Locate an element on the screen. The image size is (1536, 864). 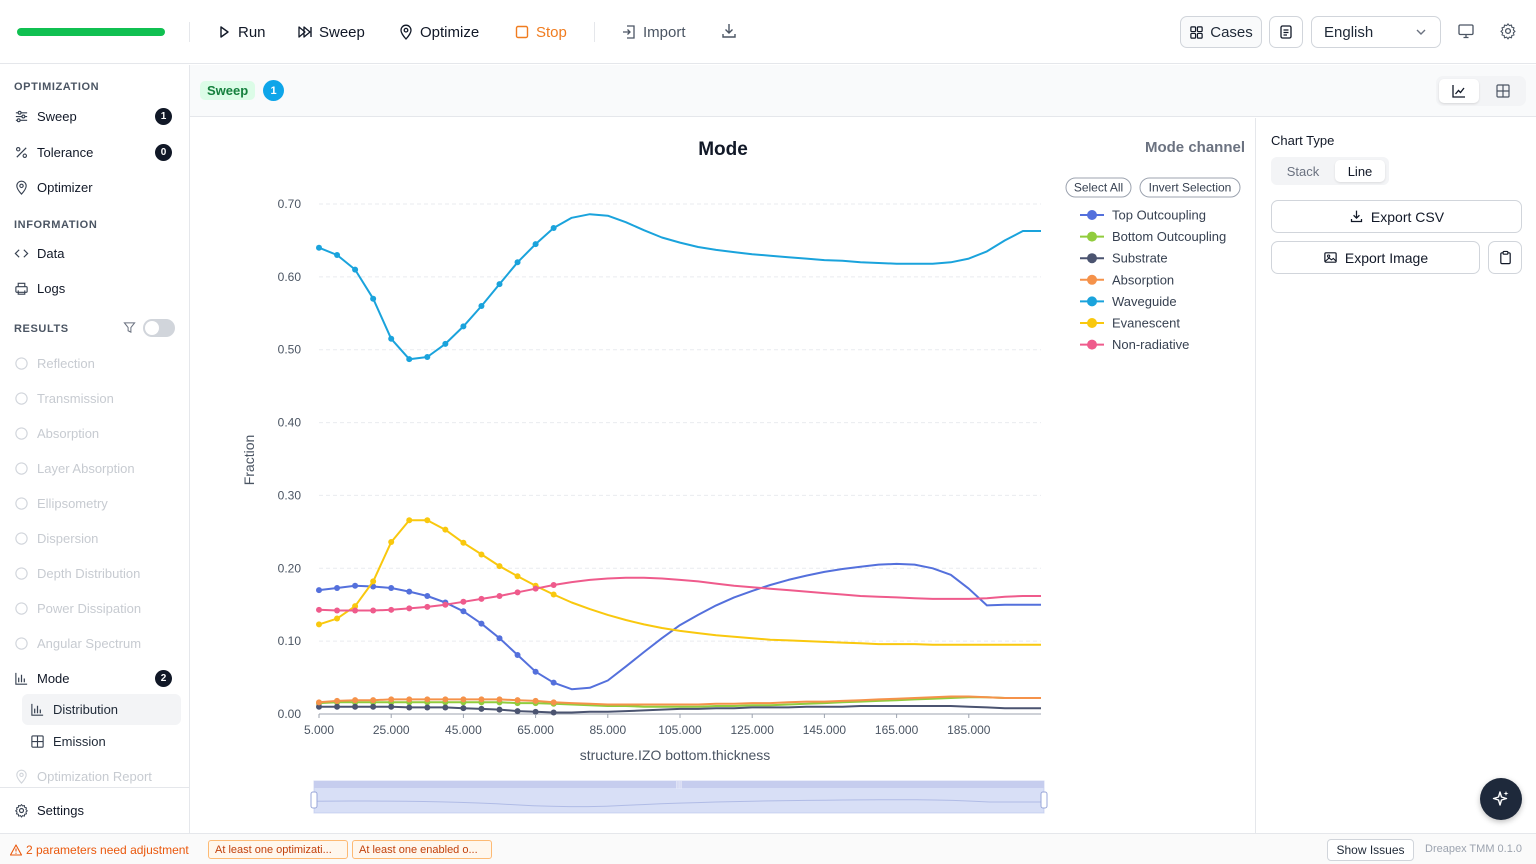
legend-item: Evanescent is located at coordinates (1130, 323).